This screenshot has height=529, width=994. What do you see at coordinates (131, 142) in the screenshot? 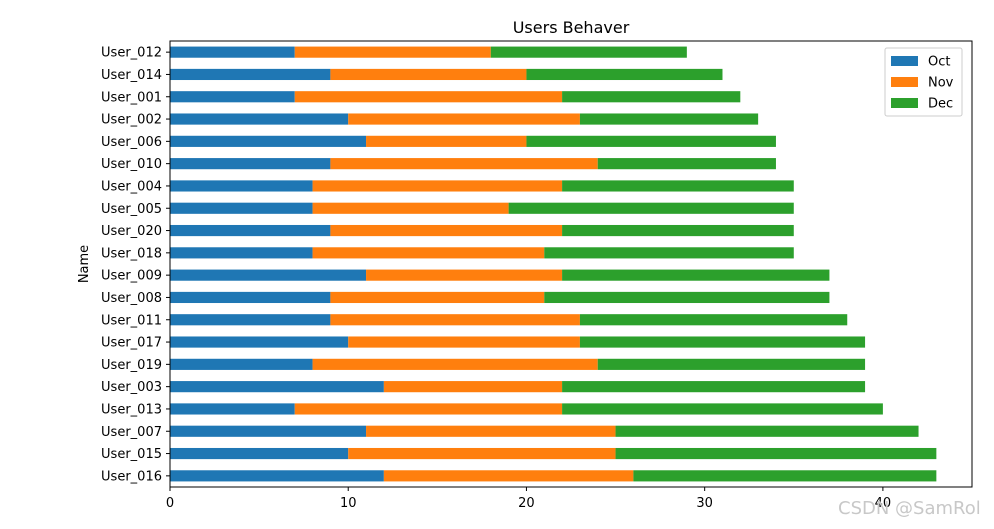
I see `y-tick-label: User_006` at bounding box center [131, 142].